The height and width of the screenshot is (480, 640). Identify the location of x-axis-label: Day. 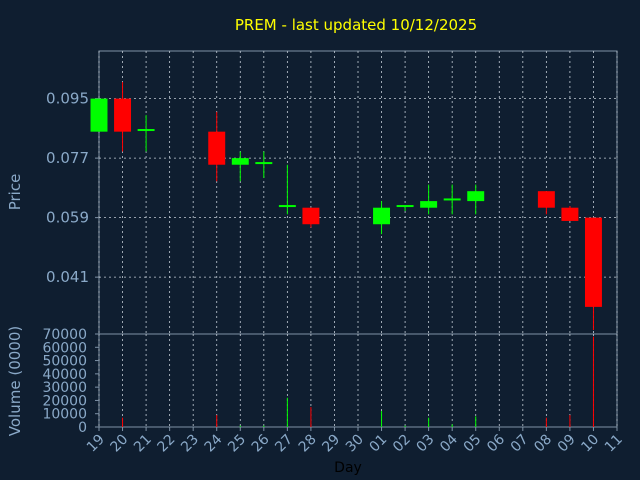
(348, 468).